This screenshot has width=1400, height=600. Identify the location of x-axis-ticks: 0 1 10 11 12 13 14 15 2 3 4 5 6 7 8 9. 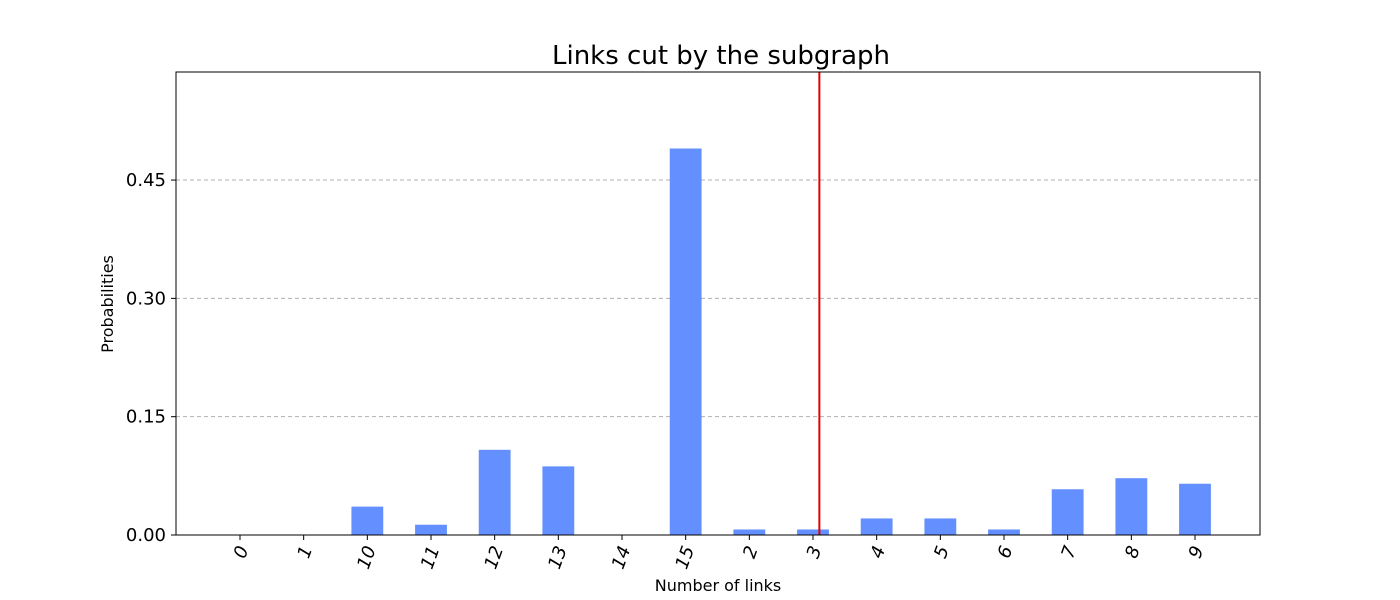
(719, 553).